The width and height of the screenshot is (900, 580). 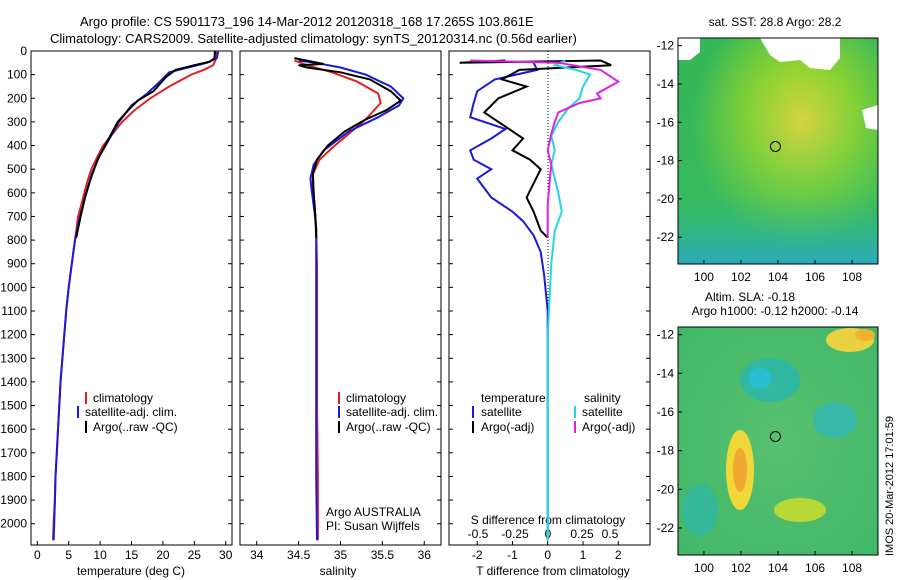 I want to click on depth-tick-label: 1600, so click(x=13, y=429).